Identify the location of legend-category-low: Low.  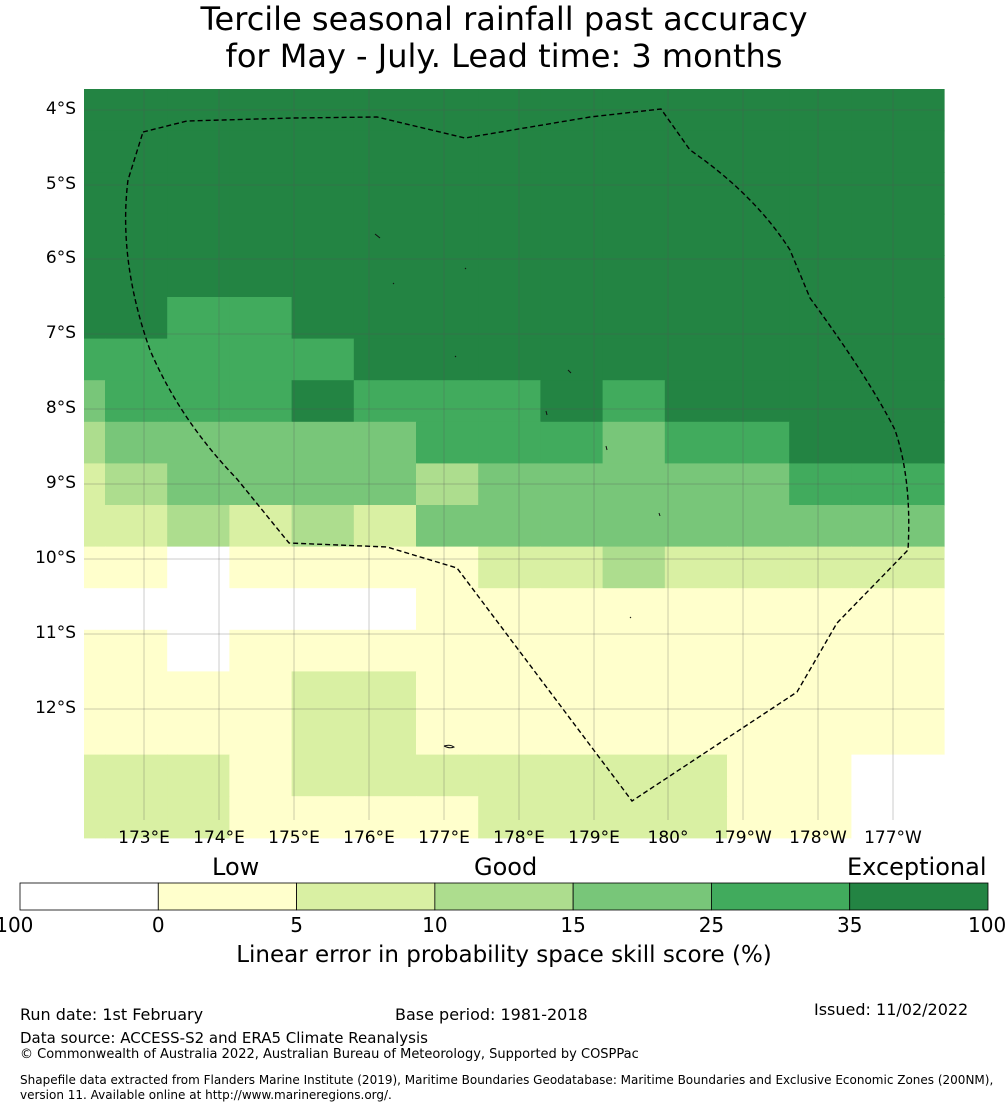
(236, 867).